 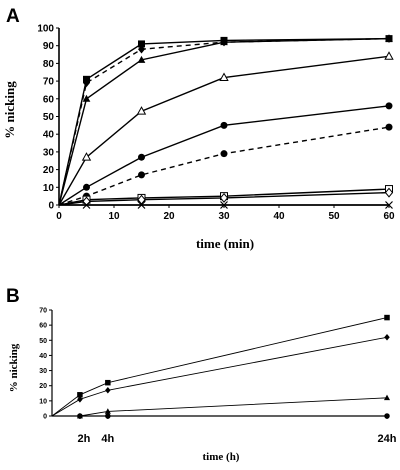 I want to click on b-y-tick-label: 50, so click(x=43, y=341).